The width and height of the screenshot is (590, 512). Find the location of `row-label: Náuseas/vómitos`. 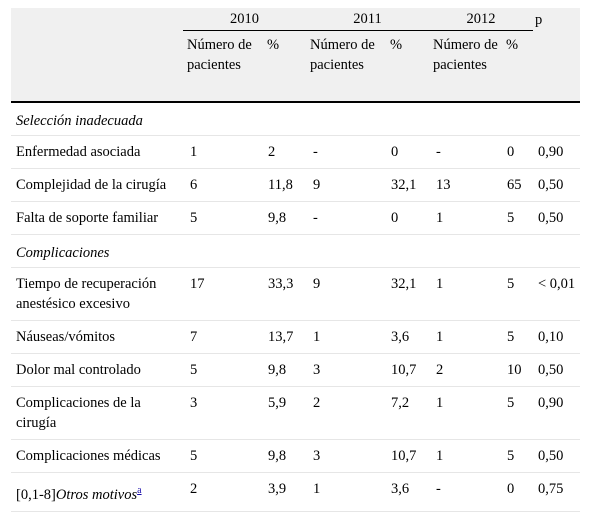

row-label: Náuseas/vómitos is located at coordinates (97, 337).